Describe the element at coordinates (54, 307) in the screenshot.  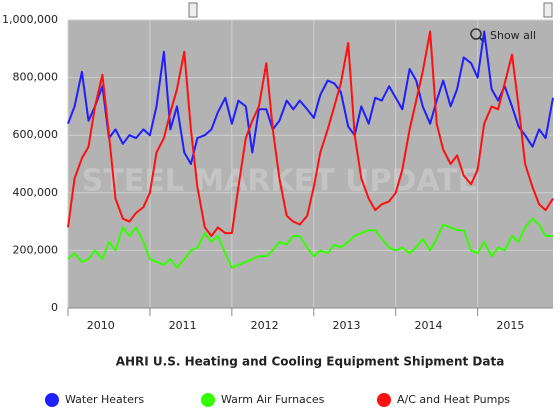
I see `y-tick-label: 0` at that location.